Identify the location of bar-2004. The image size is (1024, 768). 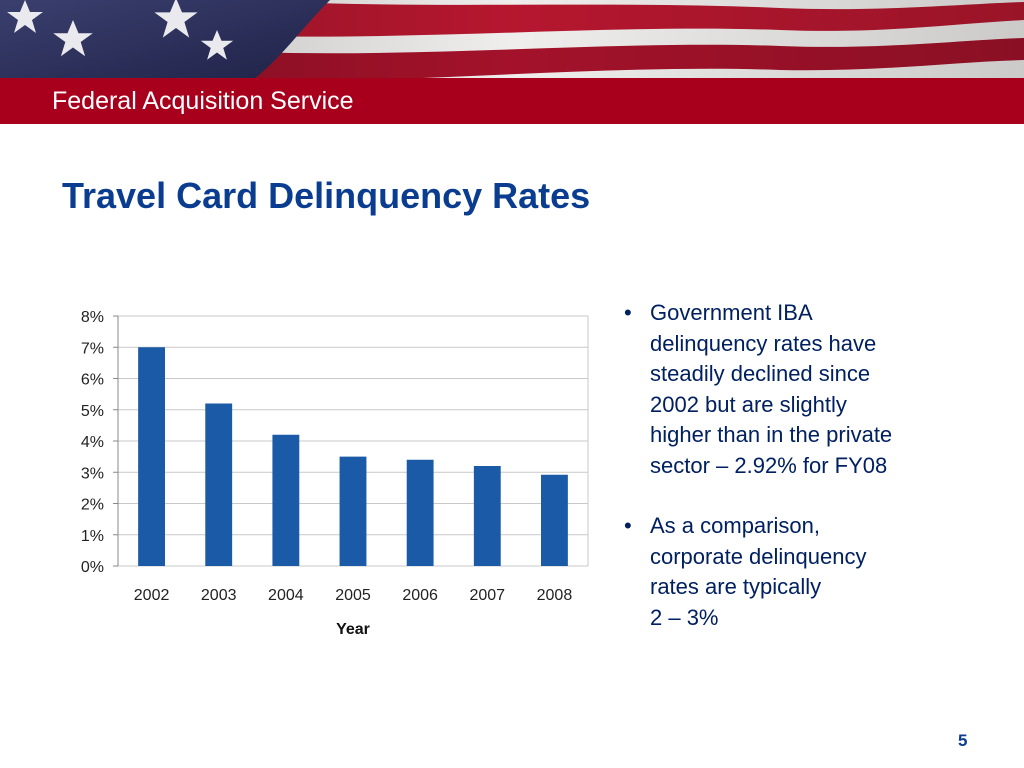
(286, 500).